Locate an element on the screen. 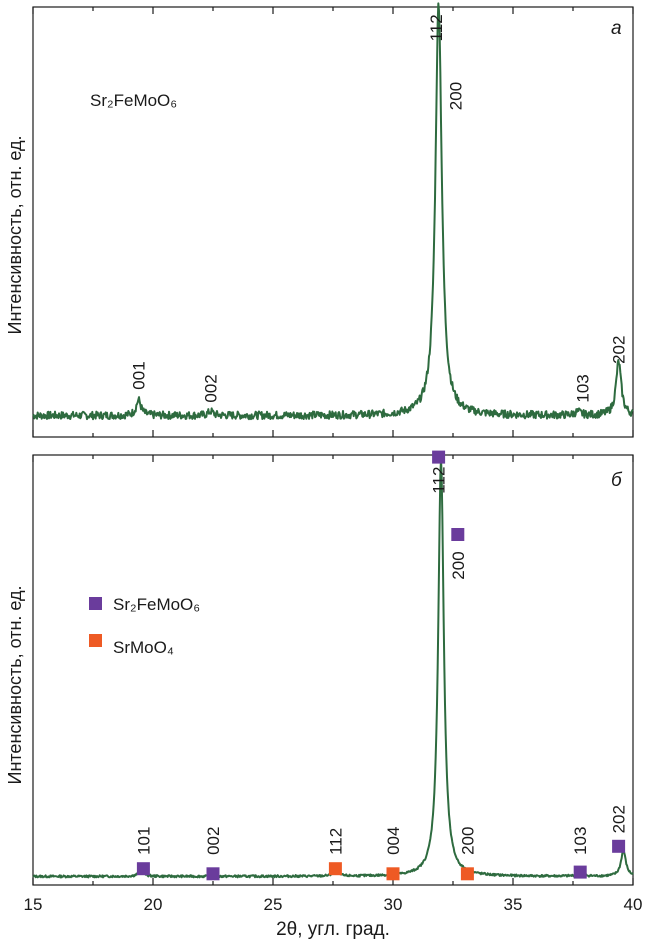 The image size is (646, 944). x-tick-labels: 15 20 25 30 35 40 is located at coordinates (333, 904).